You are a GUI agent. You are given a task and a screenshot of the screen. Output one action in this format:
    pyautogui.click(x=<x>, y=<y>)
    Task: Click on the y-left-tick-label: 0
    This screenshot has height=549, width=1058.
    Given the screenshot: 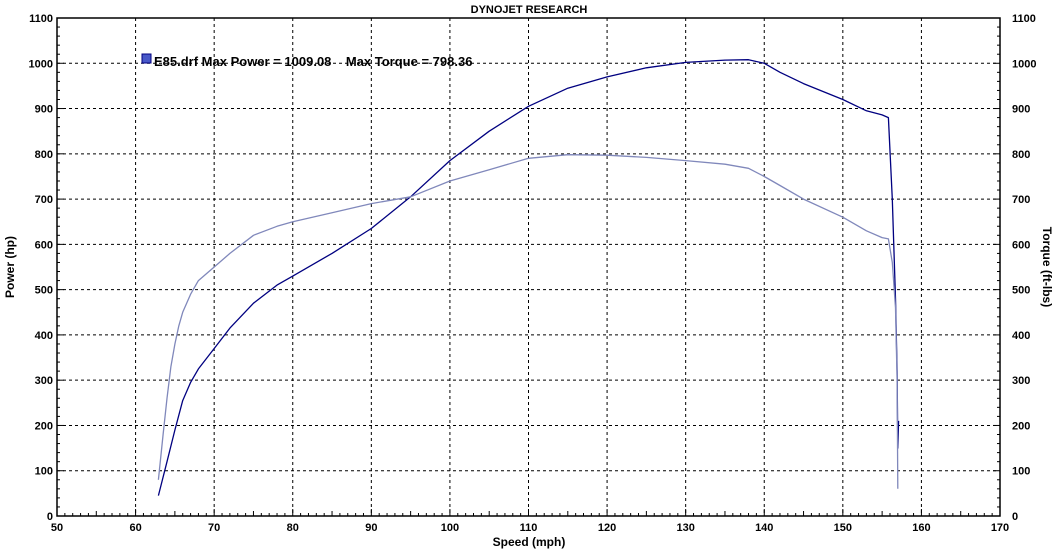 What is the action you would take?
    pyautogui.click(x=50, y=517)
    